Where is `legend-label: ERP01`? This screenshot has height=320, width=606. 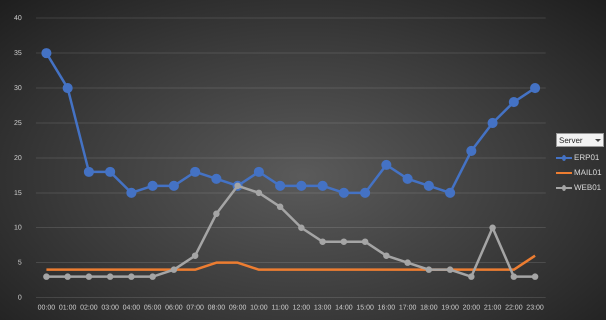 legend-label: ERP01 is located at coordinates (587, 157).